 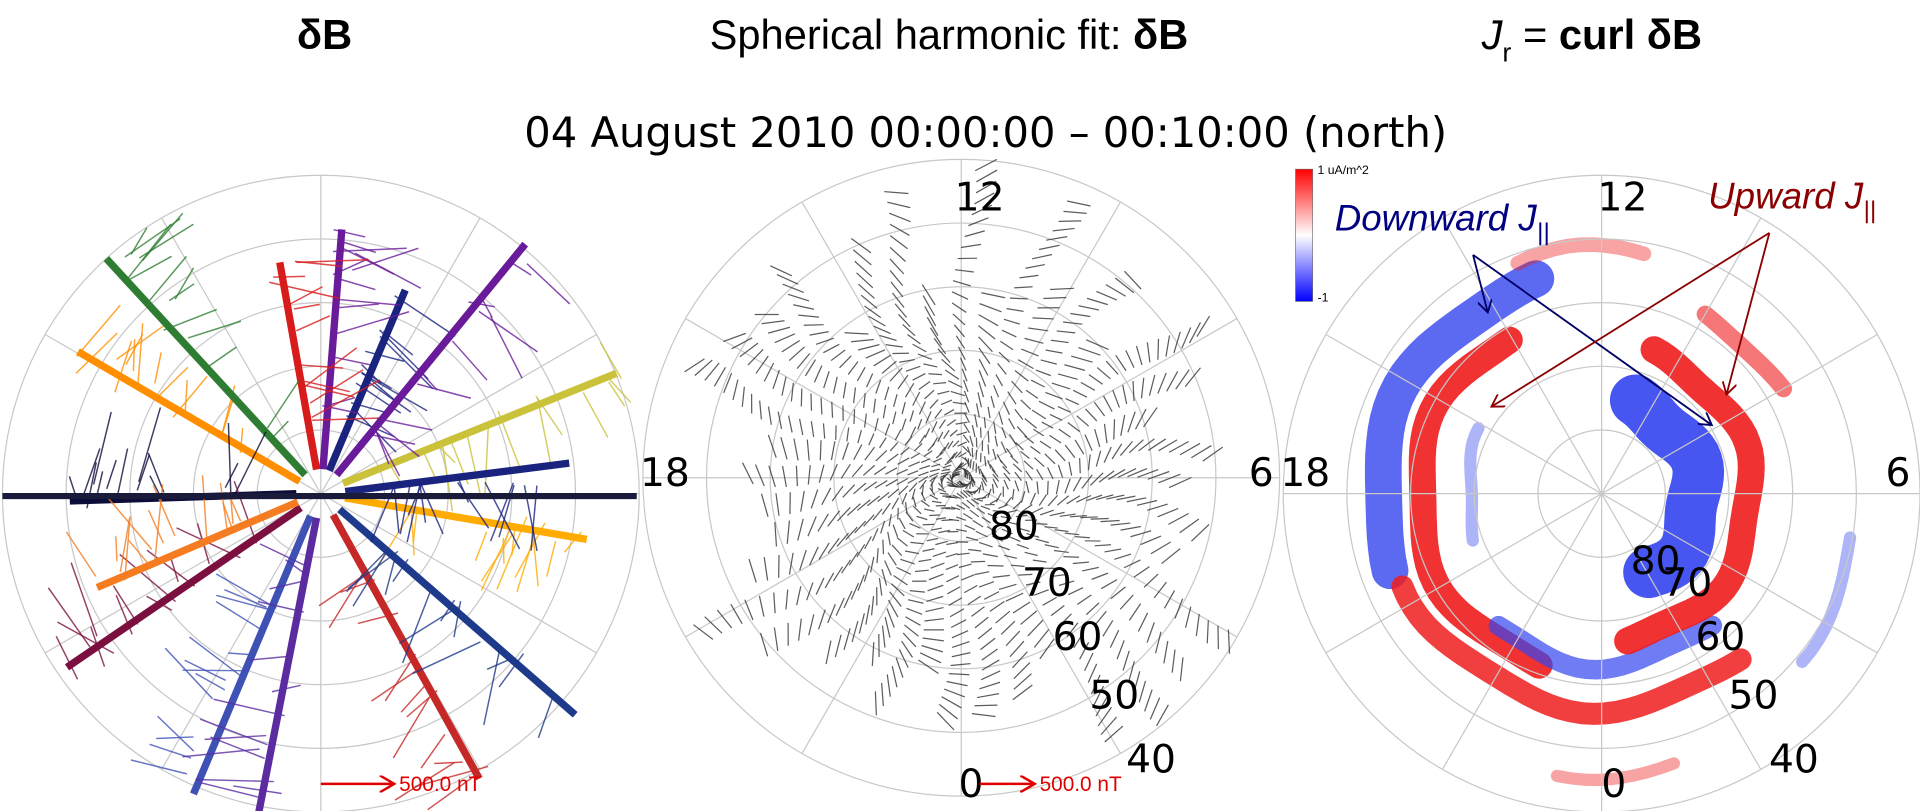 What do you see at coordinates (1261, 473) in the screenshot?
I see `hour-label: 6` at bounding box center [1261, 473].